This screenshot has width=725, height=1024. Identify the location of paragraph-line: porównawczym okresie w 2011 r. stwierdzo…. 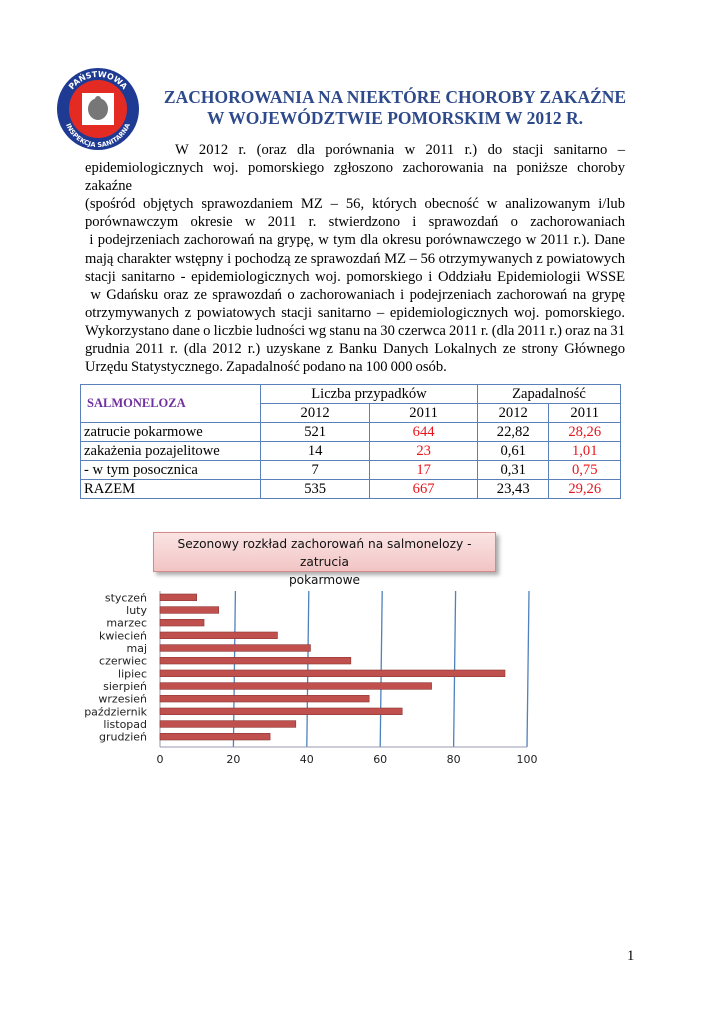
(355, 222).